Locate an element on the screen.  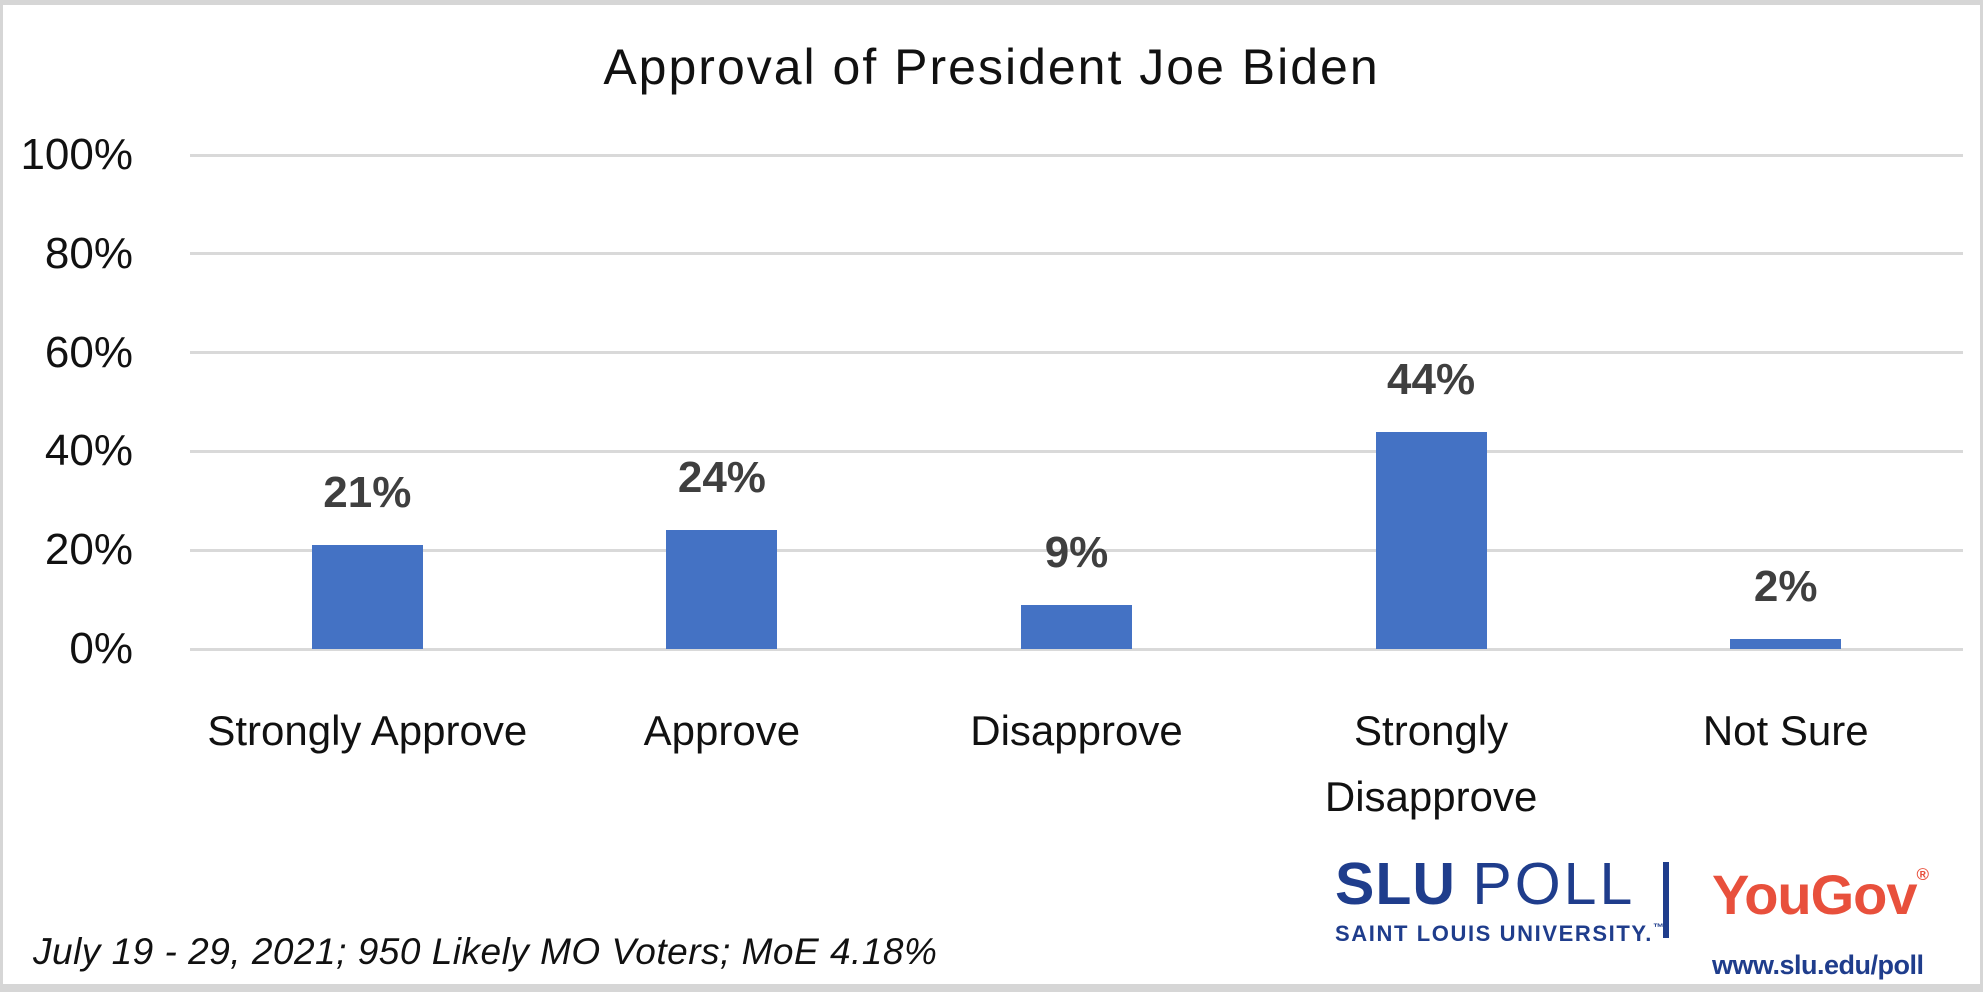
slu-subtitle: SAINT LOUIS UNIVERSITY.™ is located at coordinates (1499, 934).